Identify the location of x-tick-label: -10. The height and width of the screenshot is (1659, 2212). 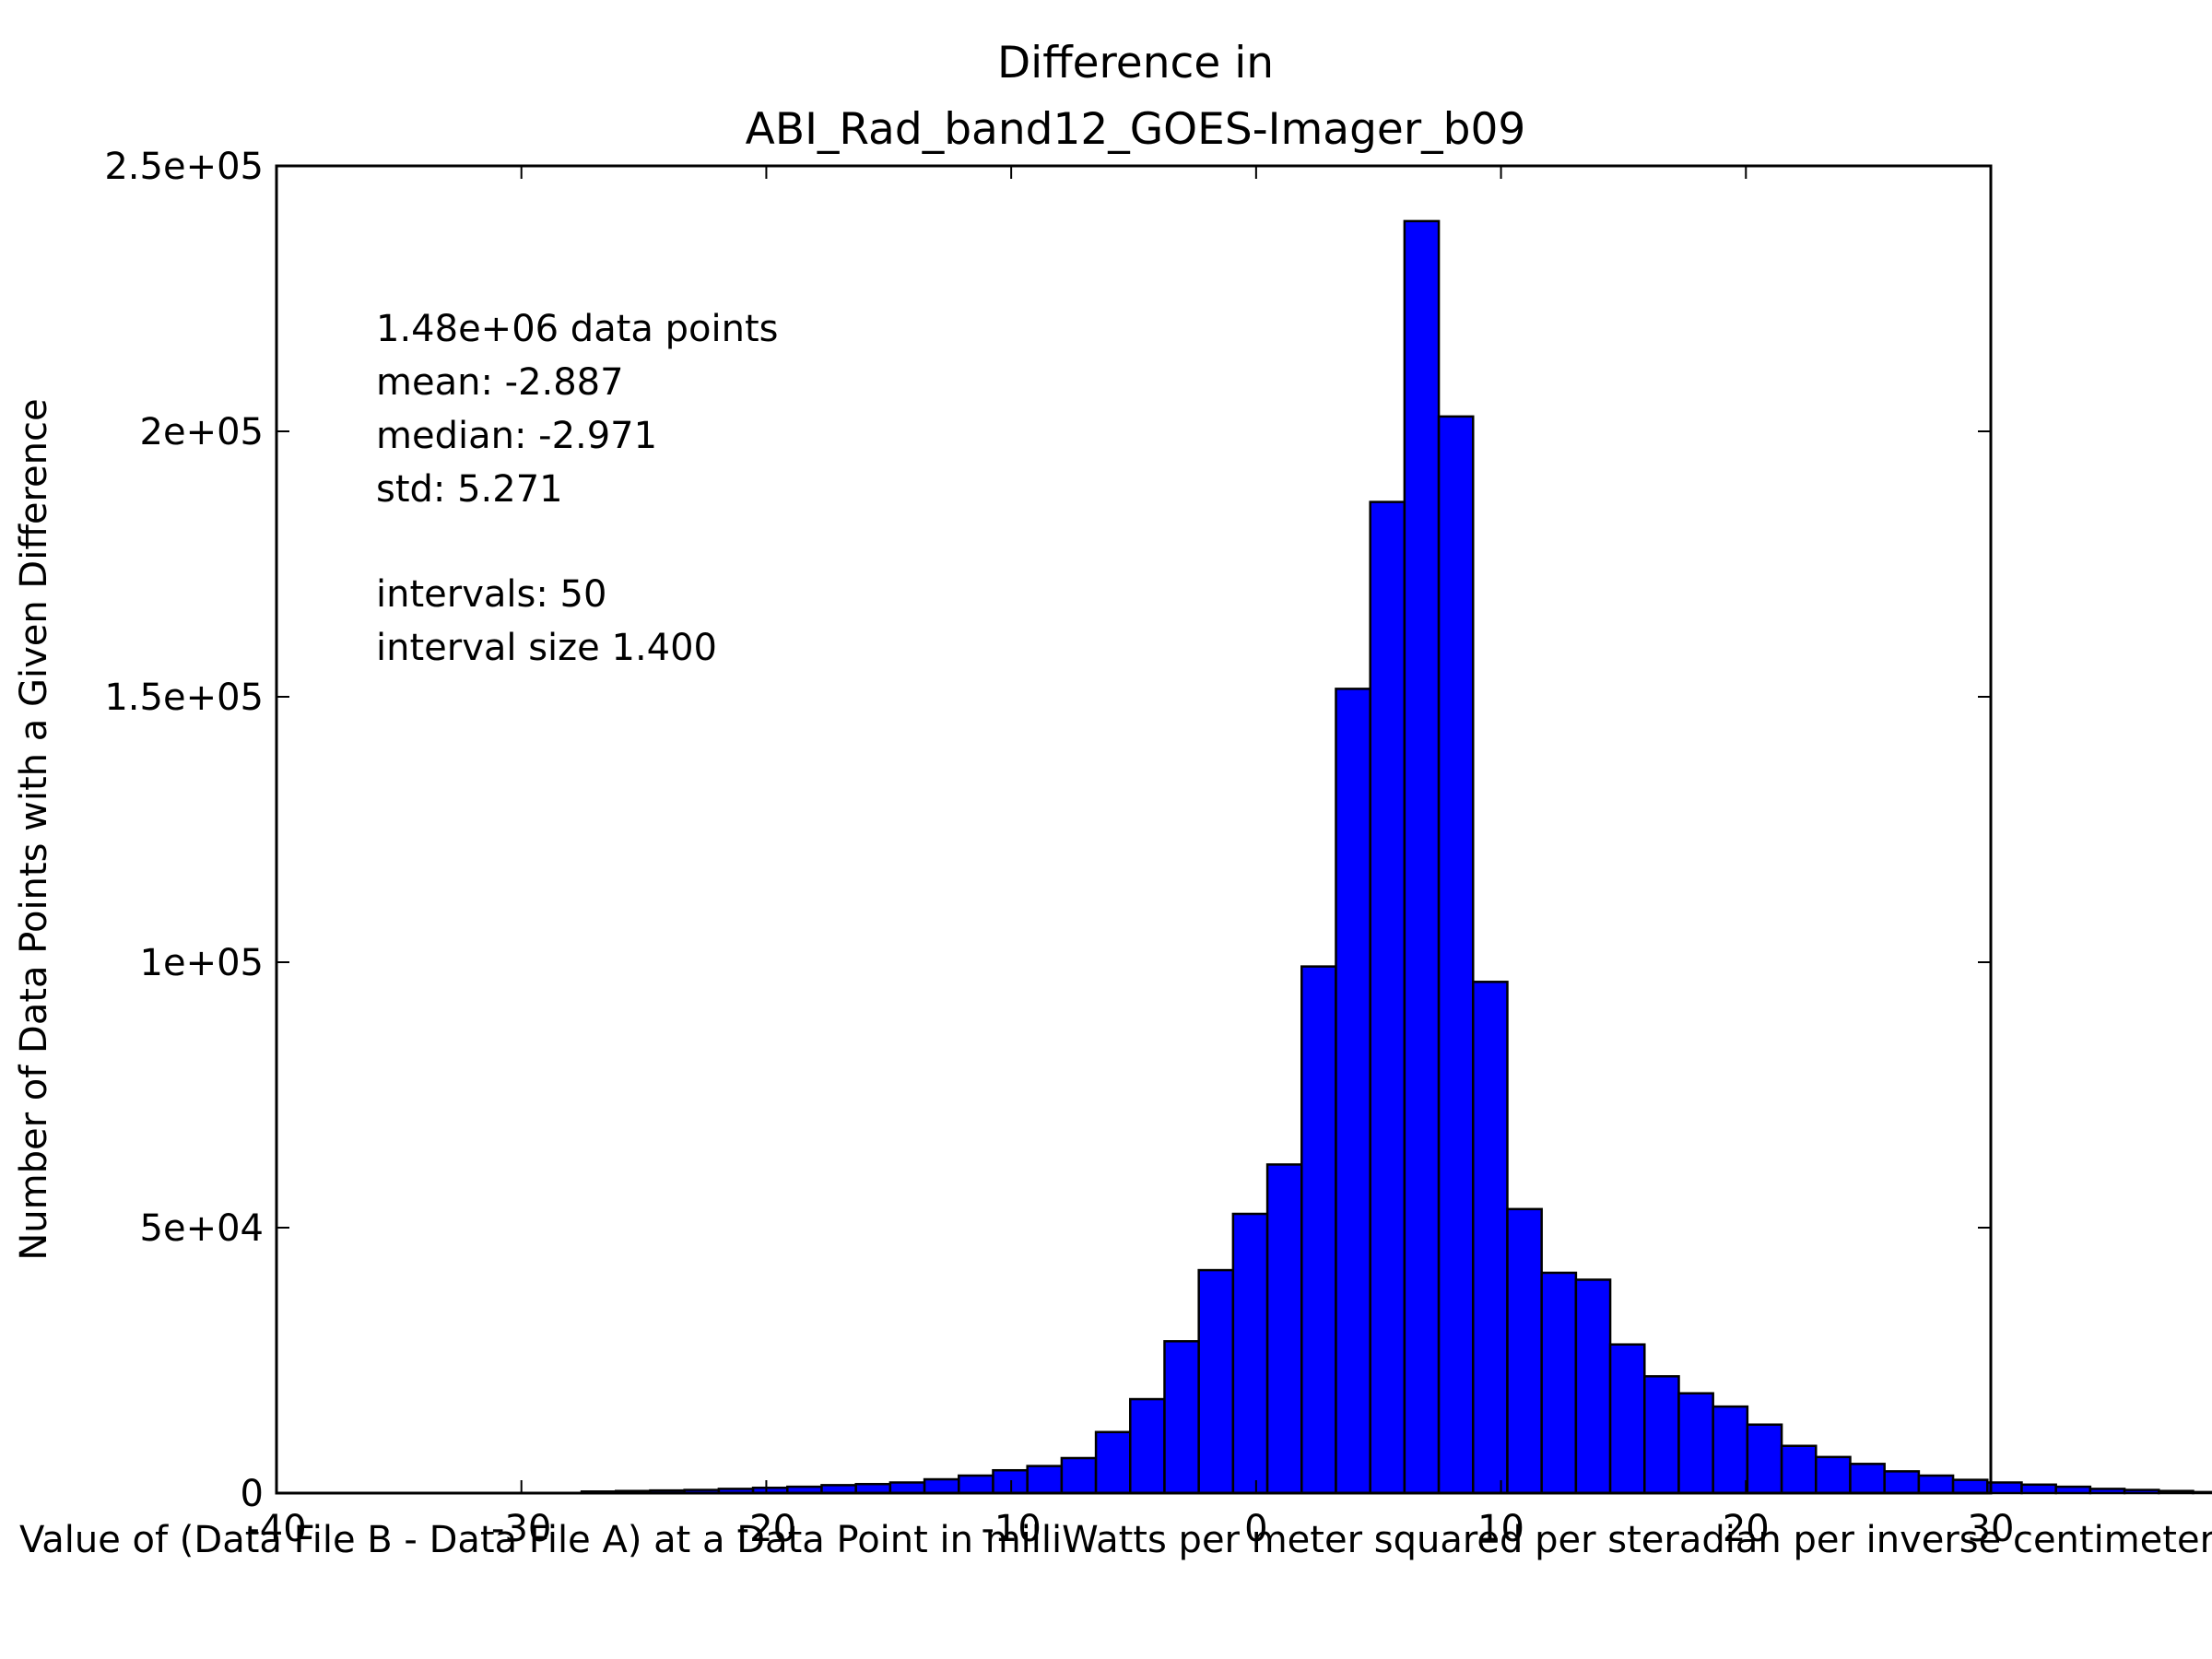
(1011, 1529).